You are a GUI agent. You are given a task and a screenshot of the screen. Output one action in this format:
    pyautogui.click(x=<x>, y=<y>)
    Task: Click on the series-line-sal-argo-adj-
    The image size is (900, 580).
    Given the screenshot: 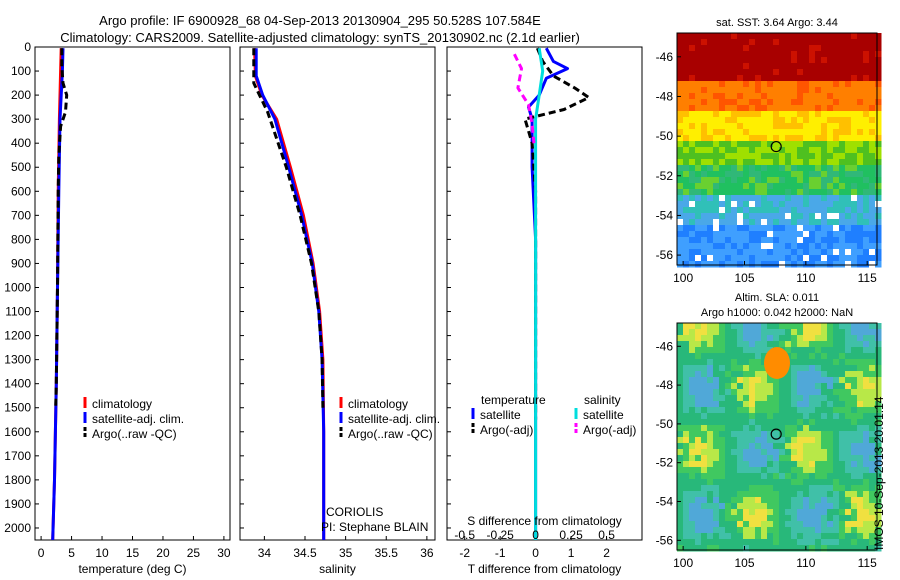 What is the action you would take?
    pyautogui.click(x=524, y=98)
    